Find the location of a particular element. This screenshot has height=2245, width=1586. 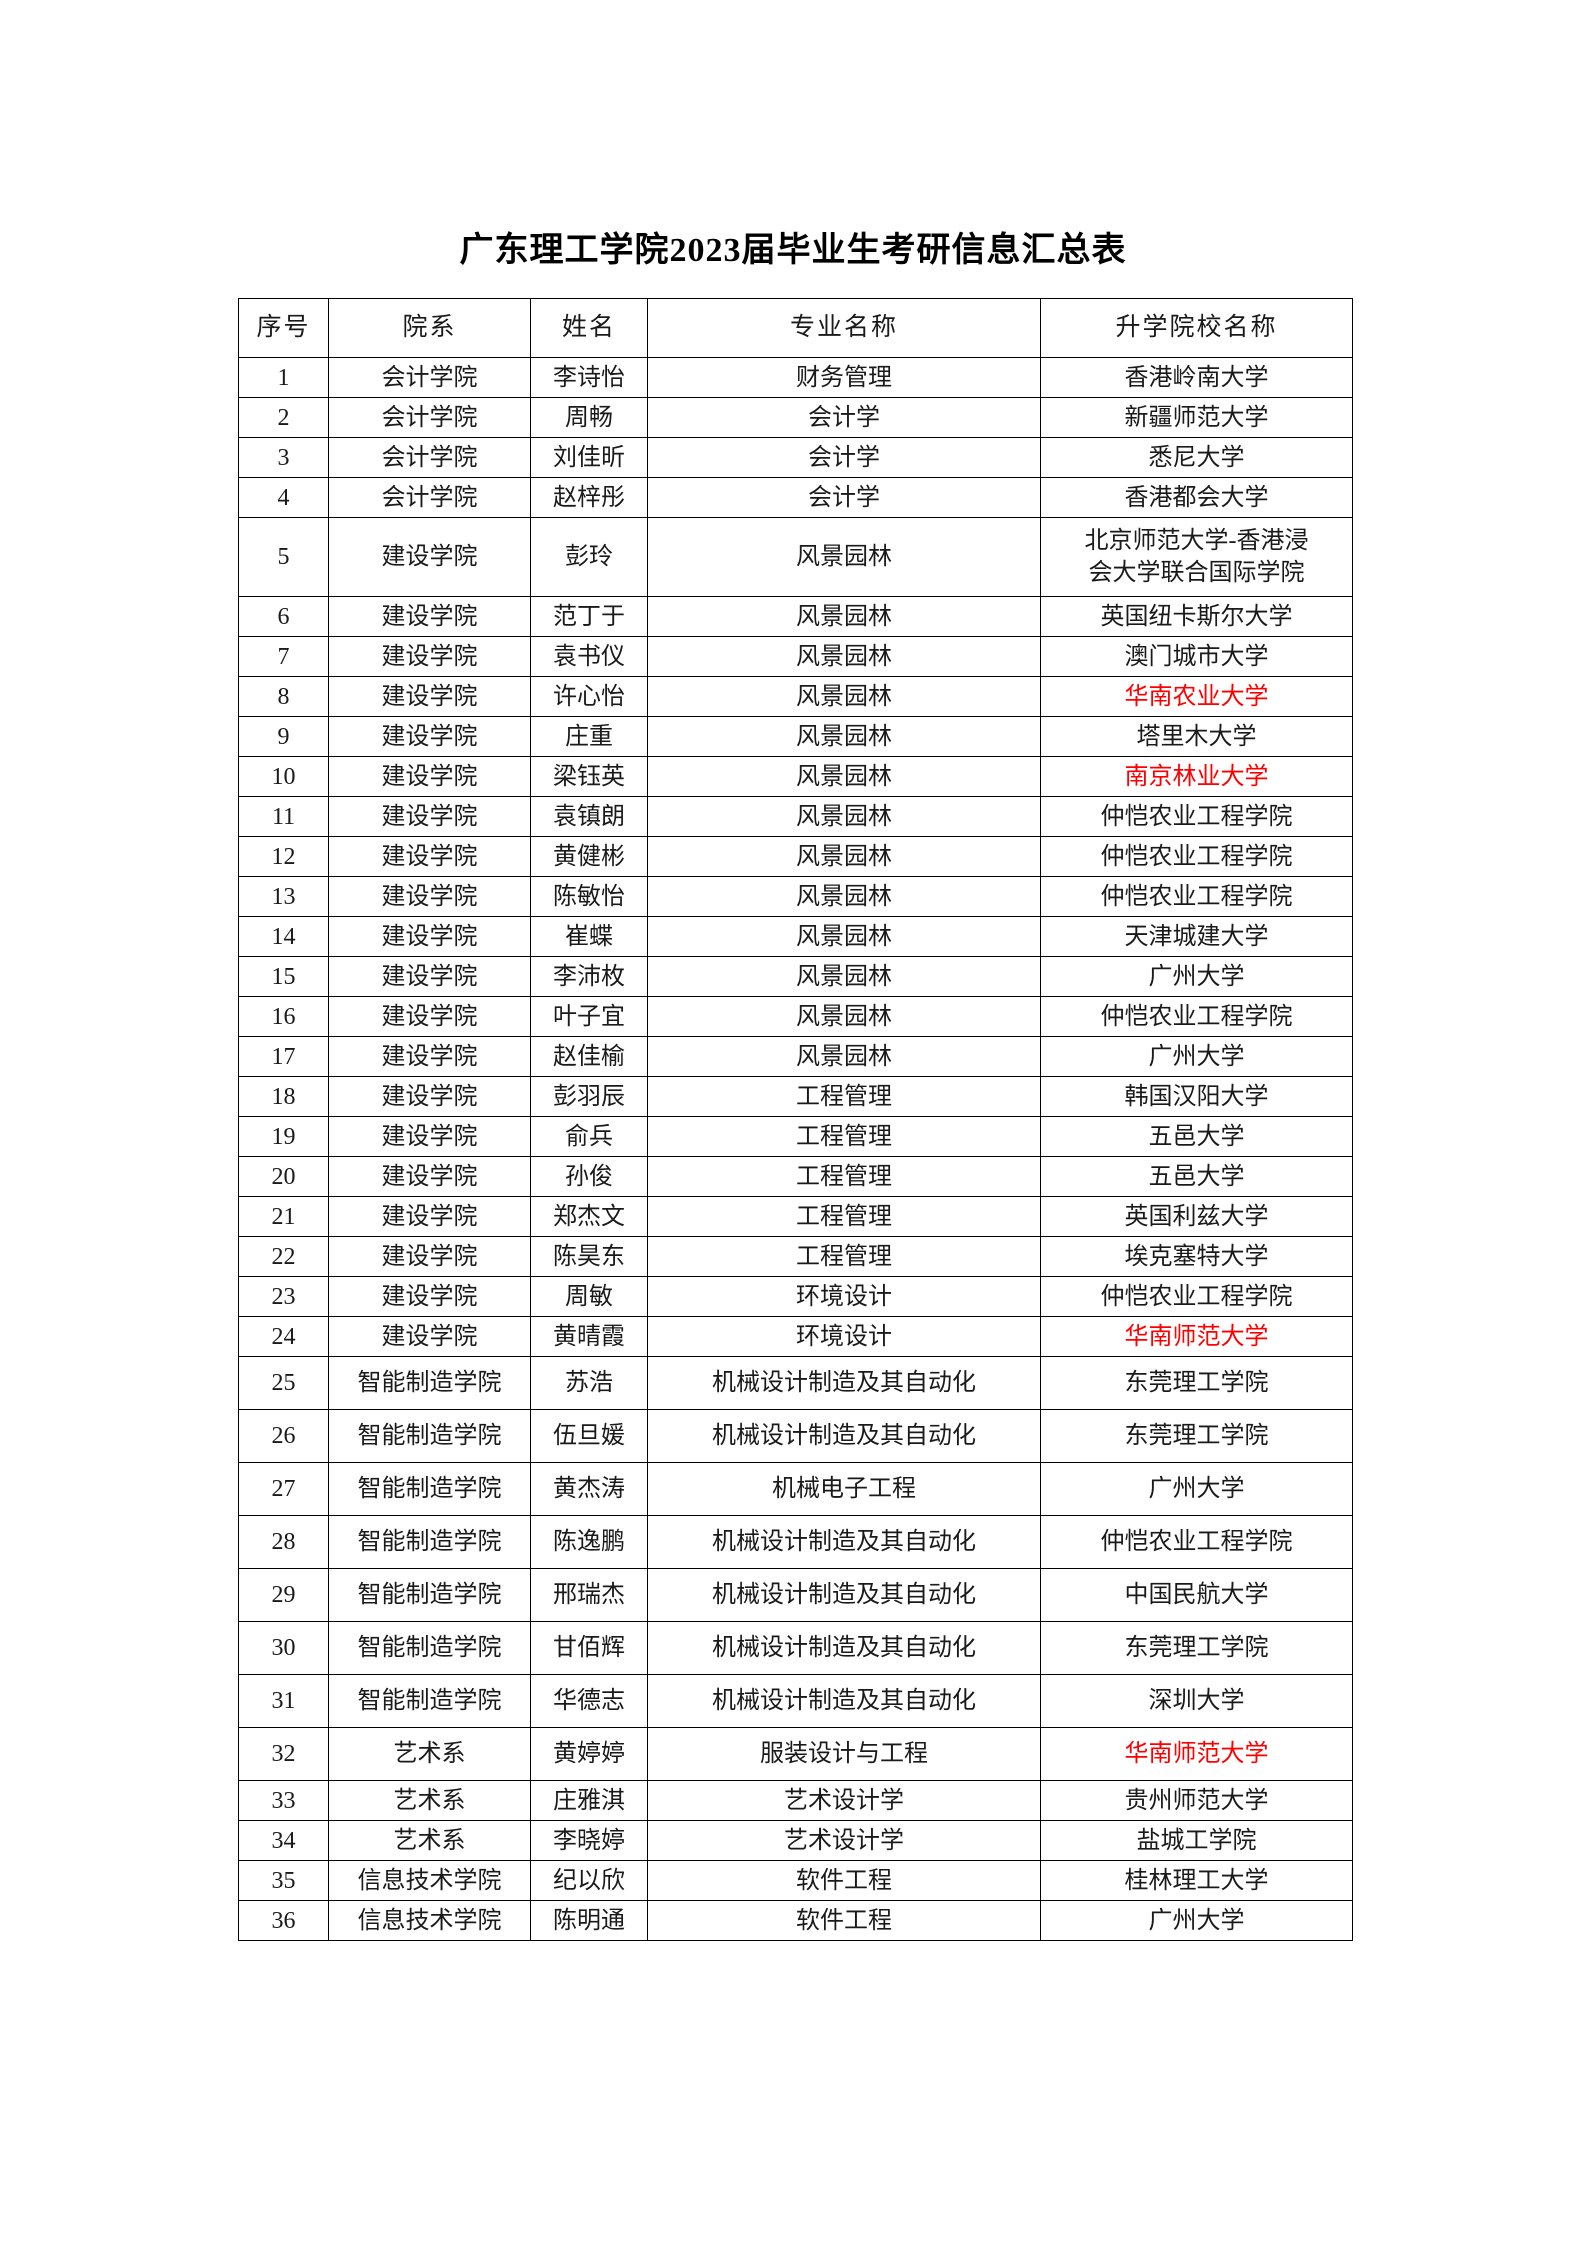

cell-index: 19 is located at coordinates (283, 1136).